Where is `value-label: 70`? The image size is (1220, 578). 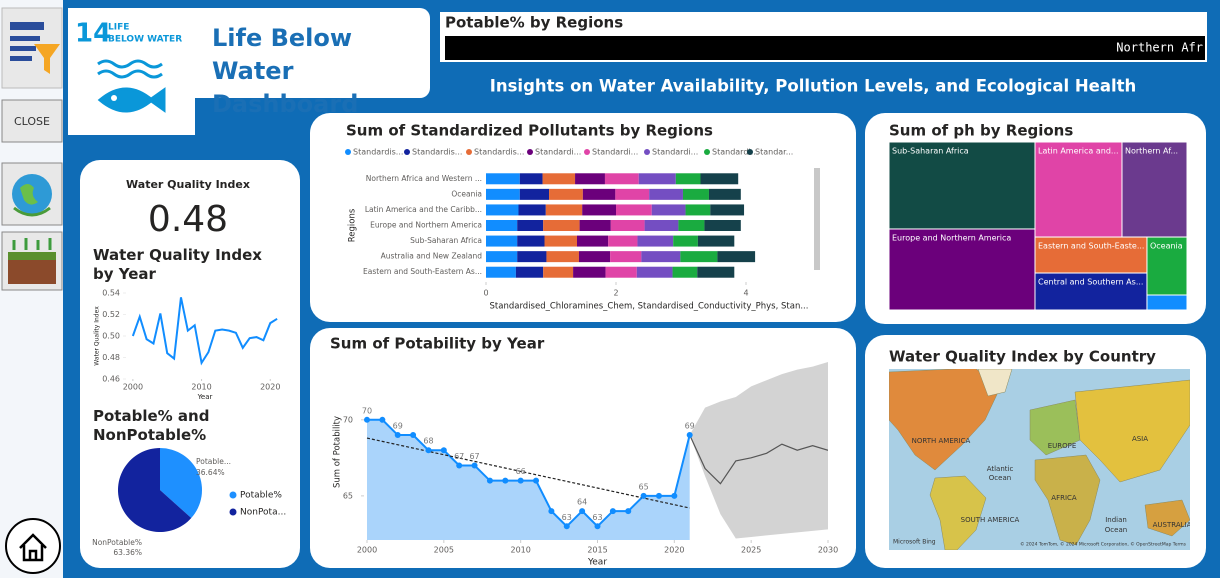
value-label: 70 is located at coordinates (367, 410).